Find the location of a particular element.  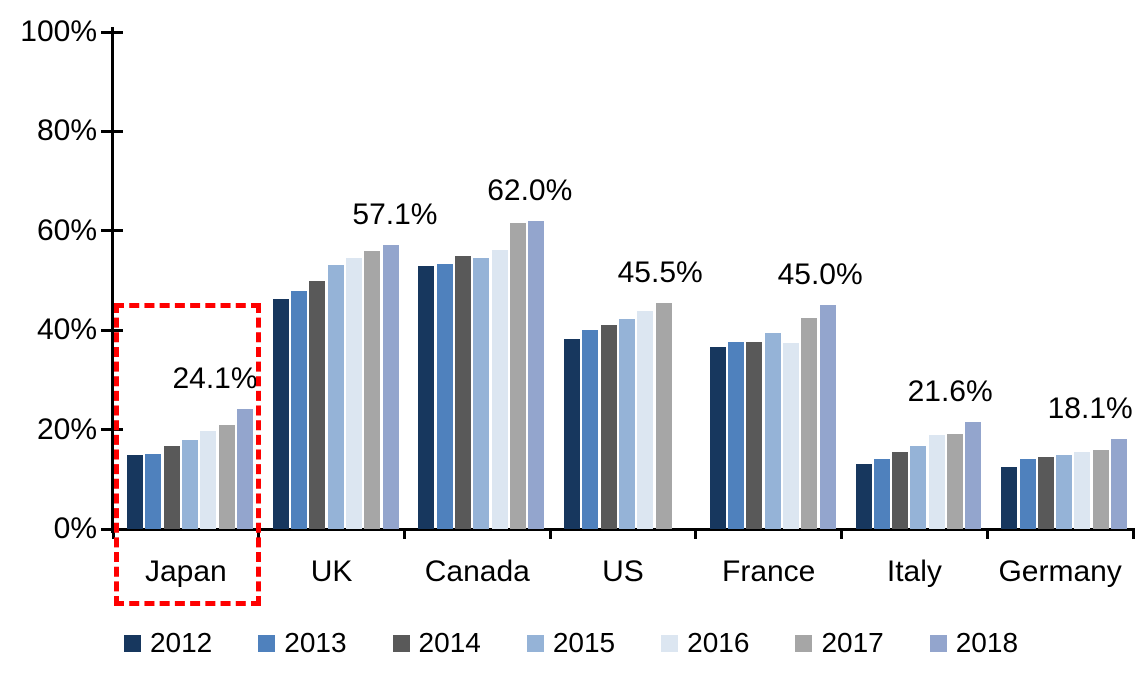

legend-item-2012: 2012 is located at coordinates (168, 642).